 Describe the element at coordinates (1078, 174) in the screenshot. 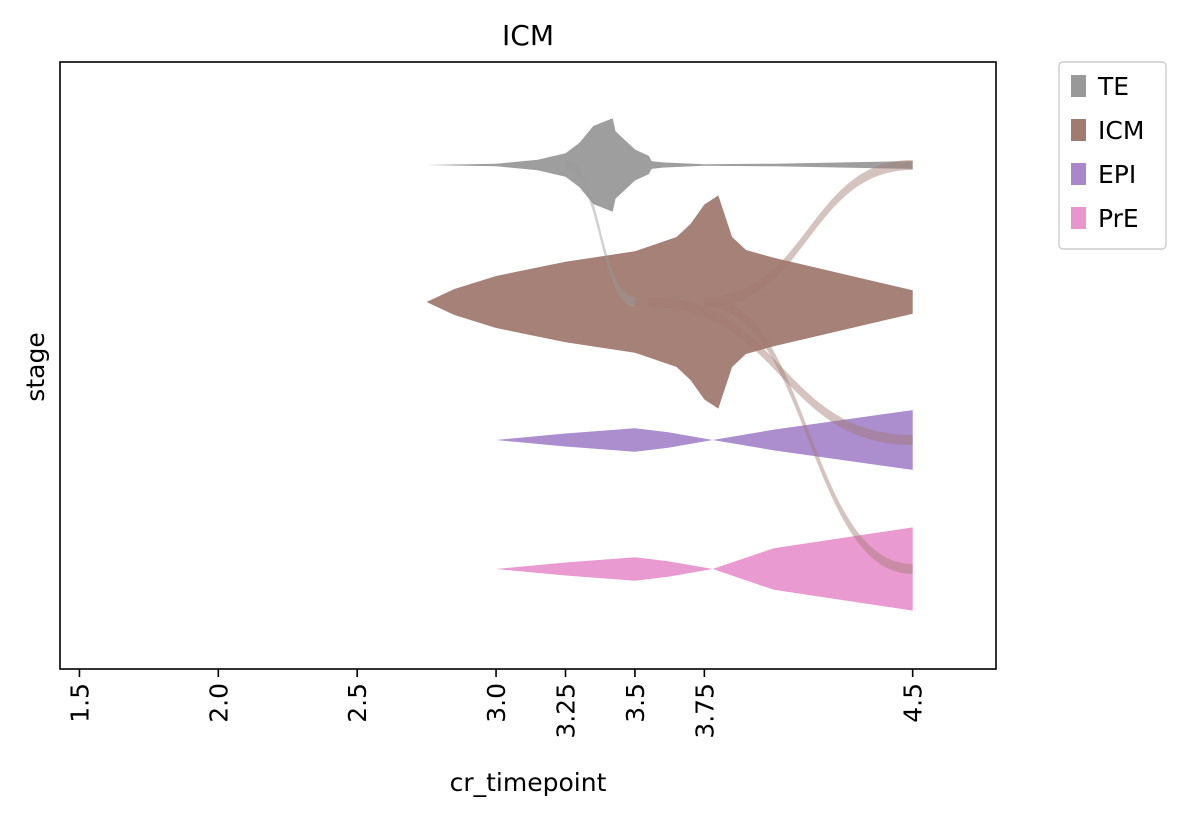

I see `legend-swatch-epi` at that location.